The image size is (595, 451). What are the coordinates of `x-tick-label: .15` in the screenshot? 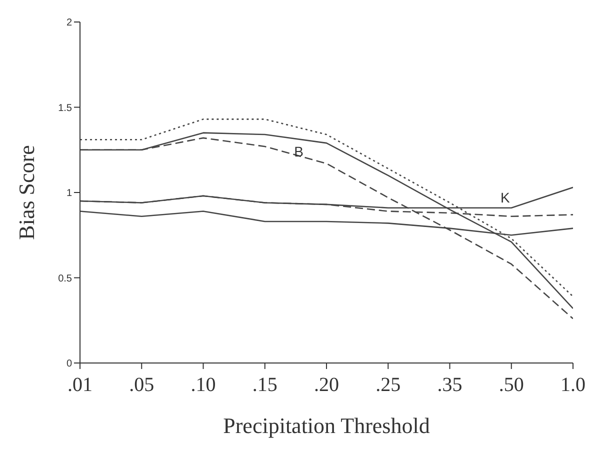 It's located at (265, 385).